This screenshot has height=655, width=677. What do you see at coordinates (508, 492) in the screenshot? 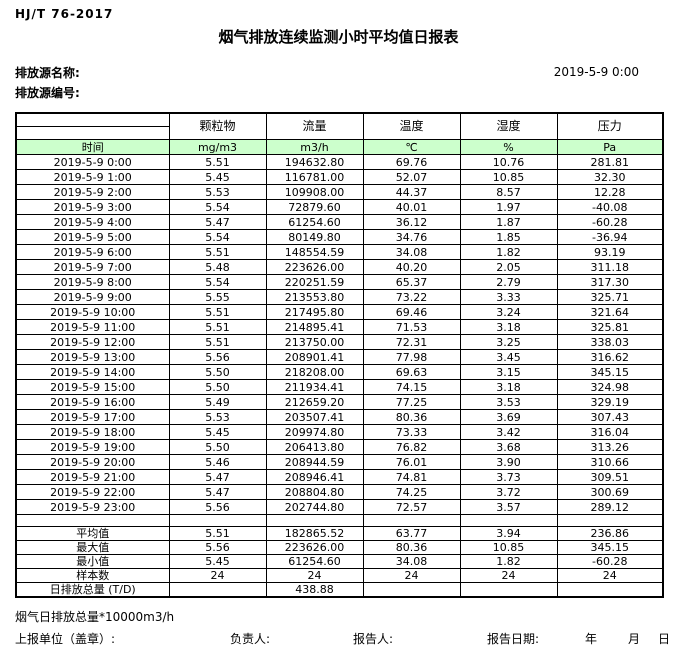
I see `value-cell: 3.72` at bounding box center [508, 492].